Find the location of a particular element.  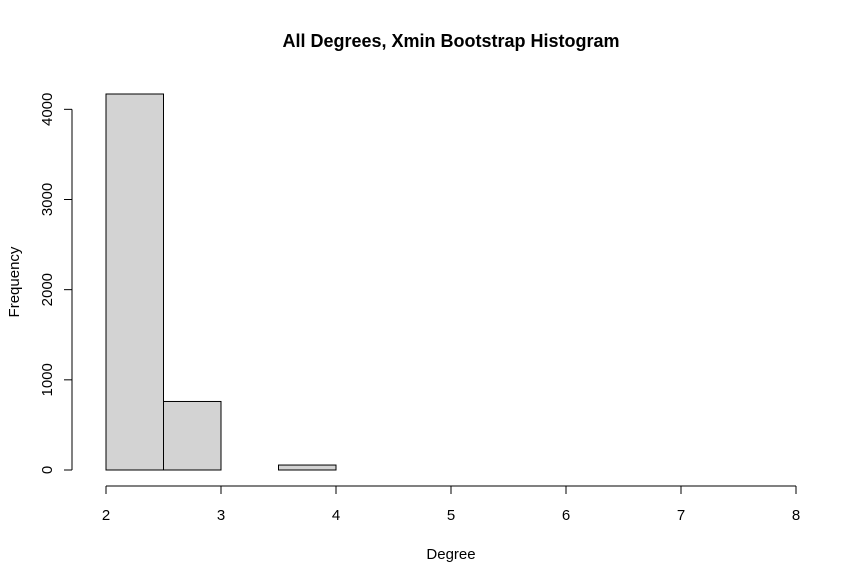

x-tick-label-2: 2 is located at coordinates (106, 515).